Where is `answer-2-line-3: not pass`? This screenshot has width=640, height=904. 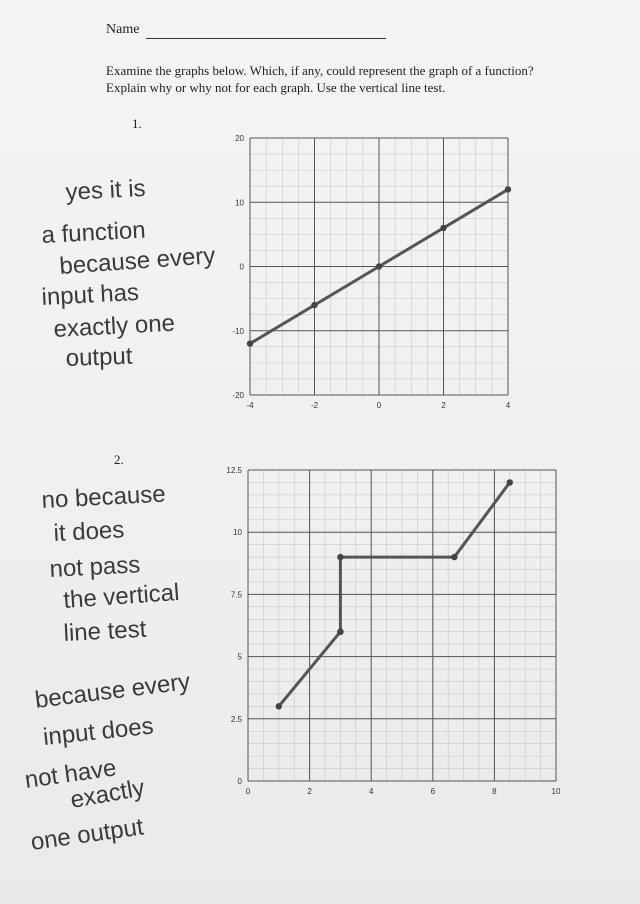 answer-2-line-3: not pass is located at coordinates (95, 567).